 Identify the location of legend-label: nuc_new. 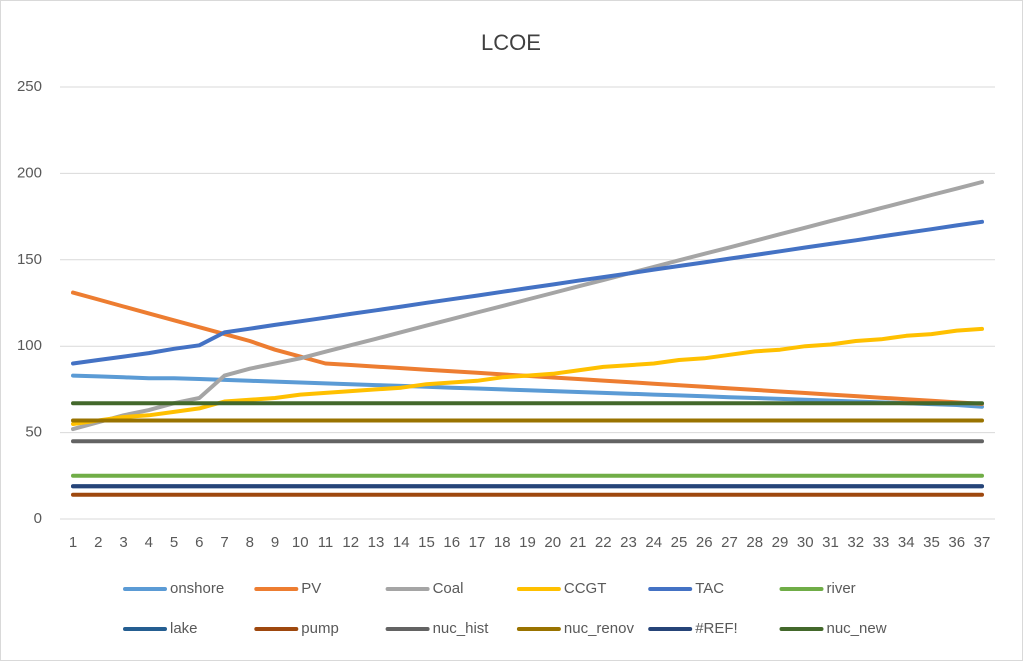
(857, 628).